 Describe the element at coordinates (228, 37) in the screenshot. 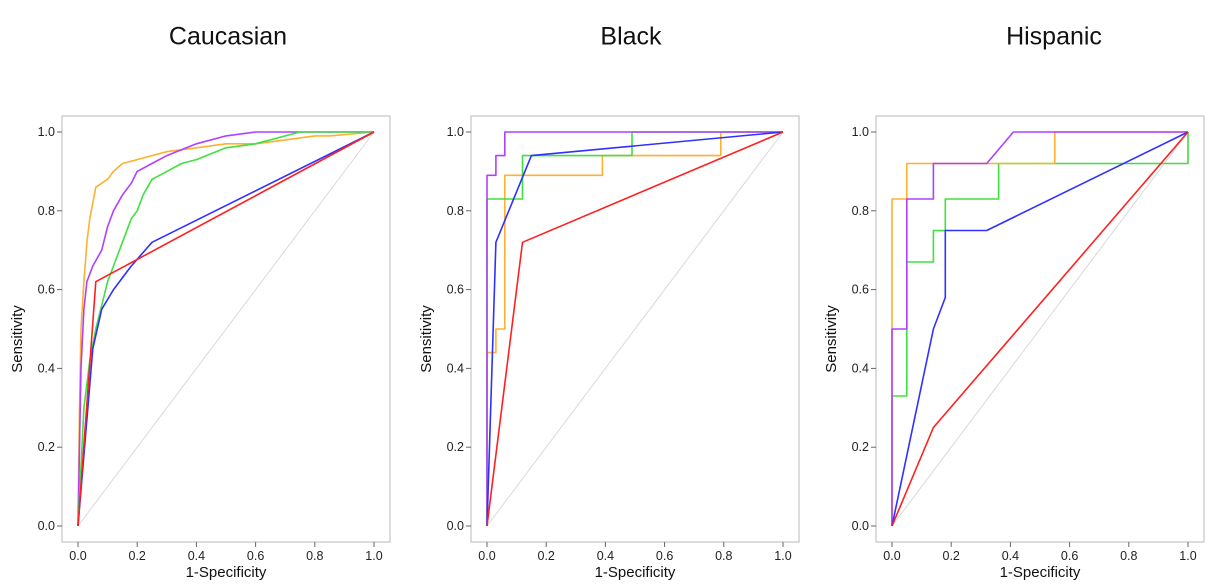

I see `chart-title: Caucasian` at that location.